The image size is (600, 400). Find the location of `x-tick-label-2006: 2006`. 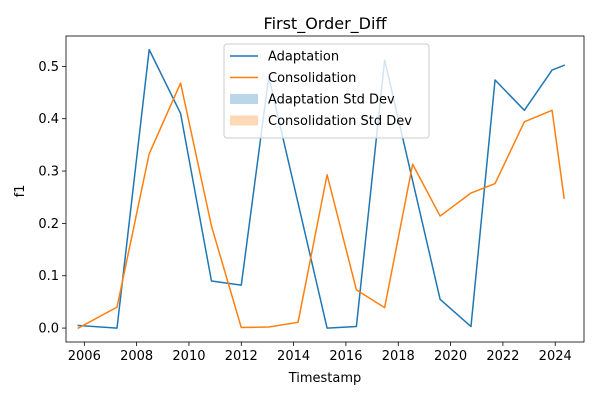

x-tick-label-2006: 2006 is located at coordinates (84, 356).